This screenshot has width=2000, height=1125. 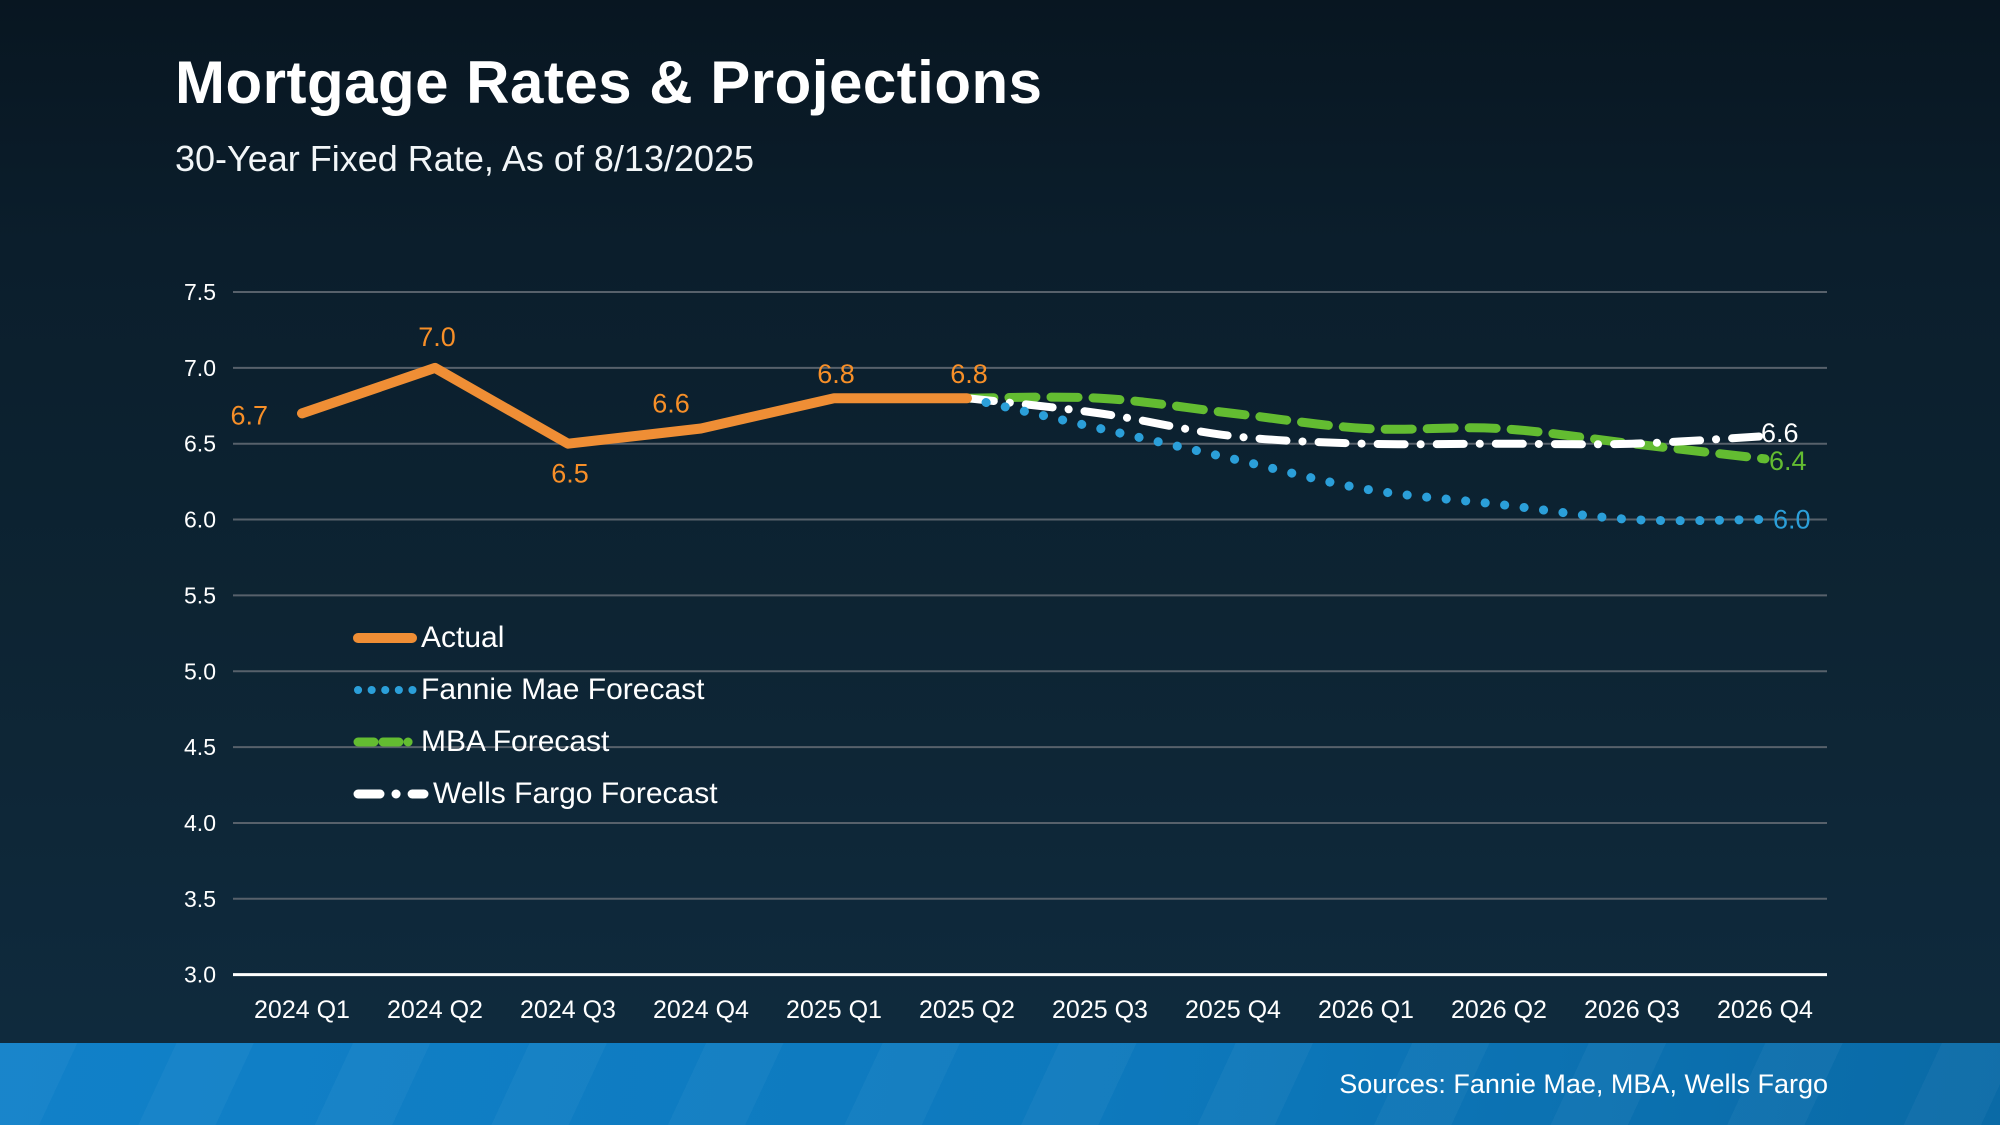 I want to click on series-line-mba-forecast, so click(x=1366, y=428).